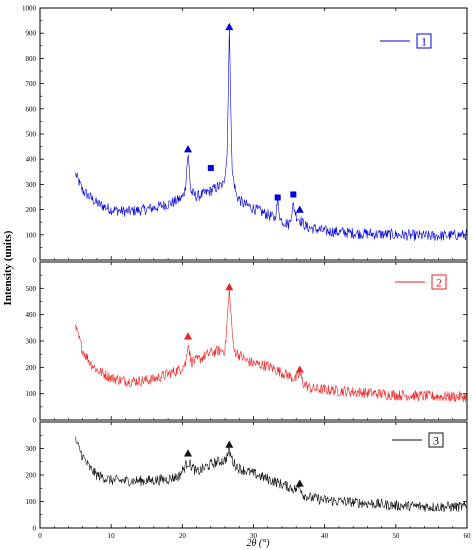 The image size is (473, 550). I want to click on y-axis-label: Intensity (units), so click(8, 267).